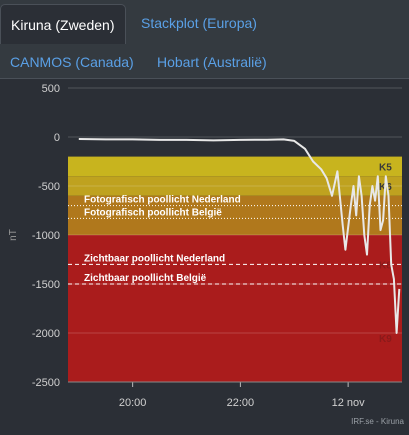 The image size is (409, 435). I want to click on x-tick-label: 12 nov, so click(349, 403).